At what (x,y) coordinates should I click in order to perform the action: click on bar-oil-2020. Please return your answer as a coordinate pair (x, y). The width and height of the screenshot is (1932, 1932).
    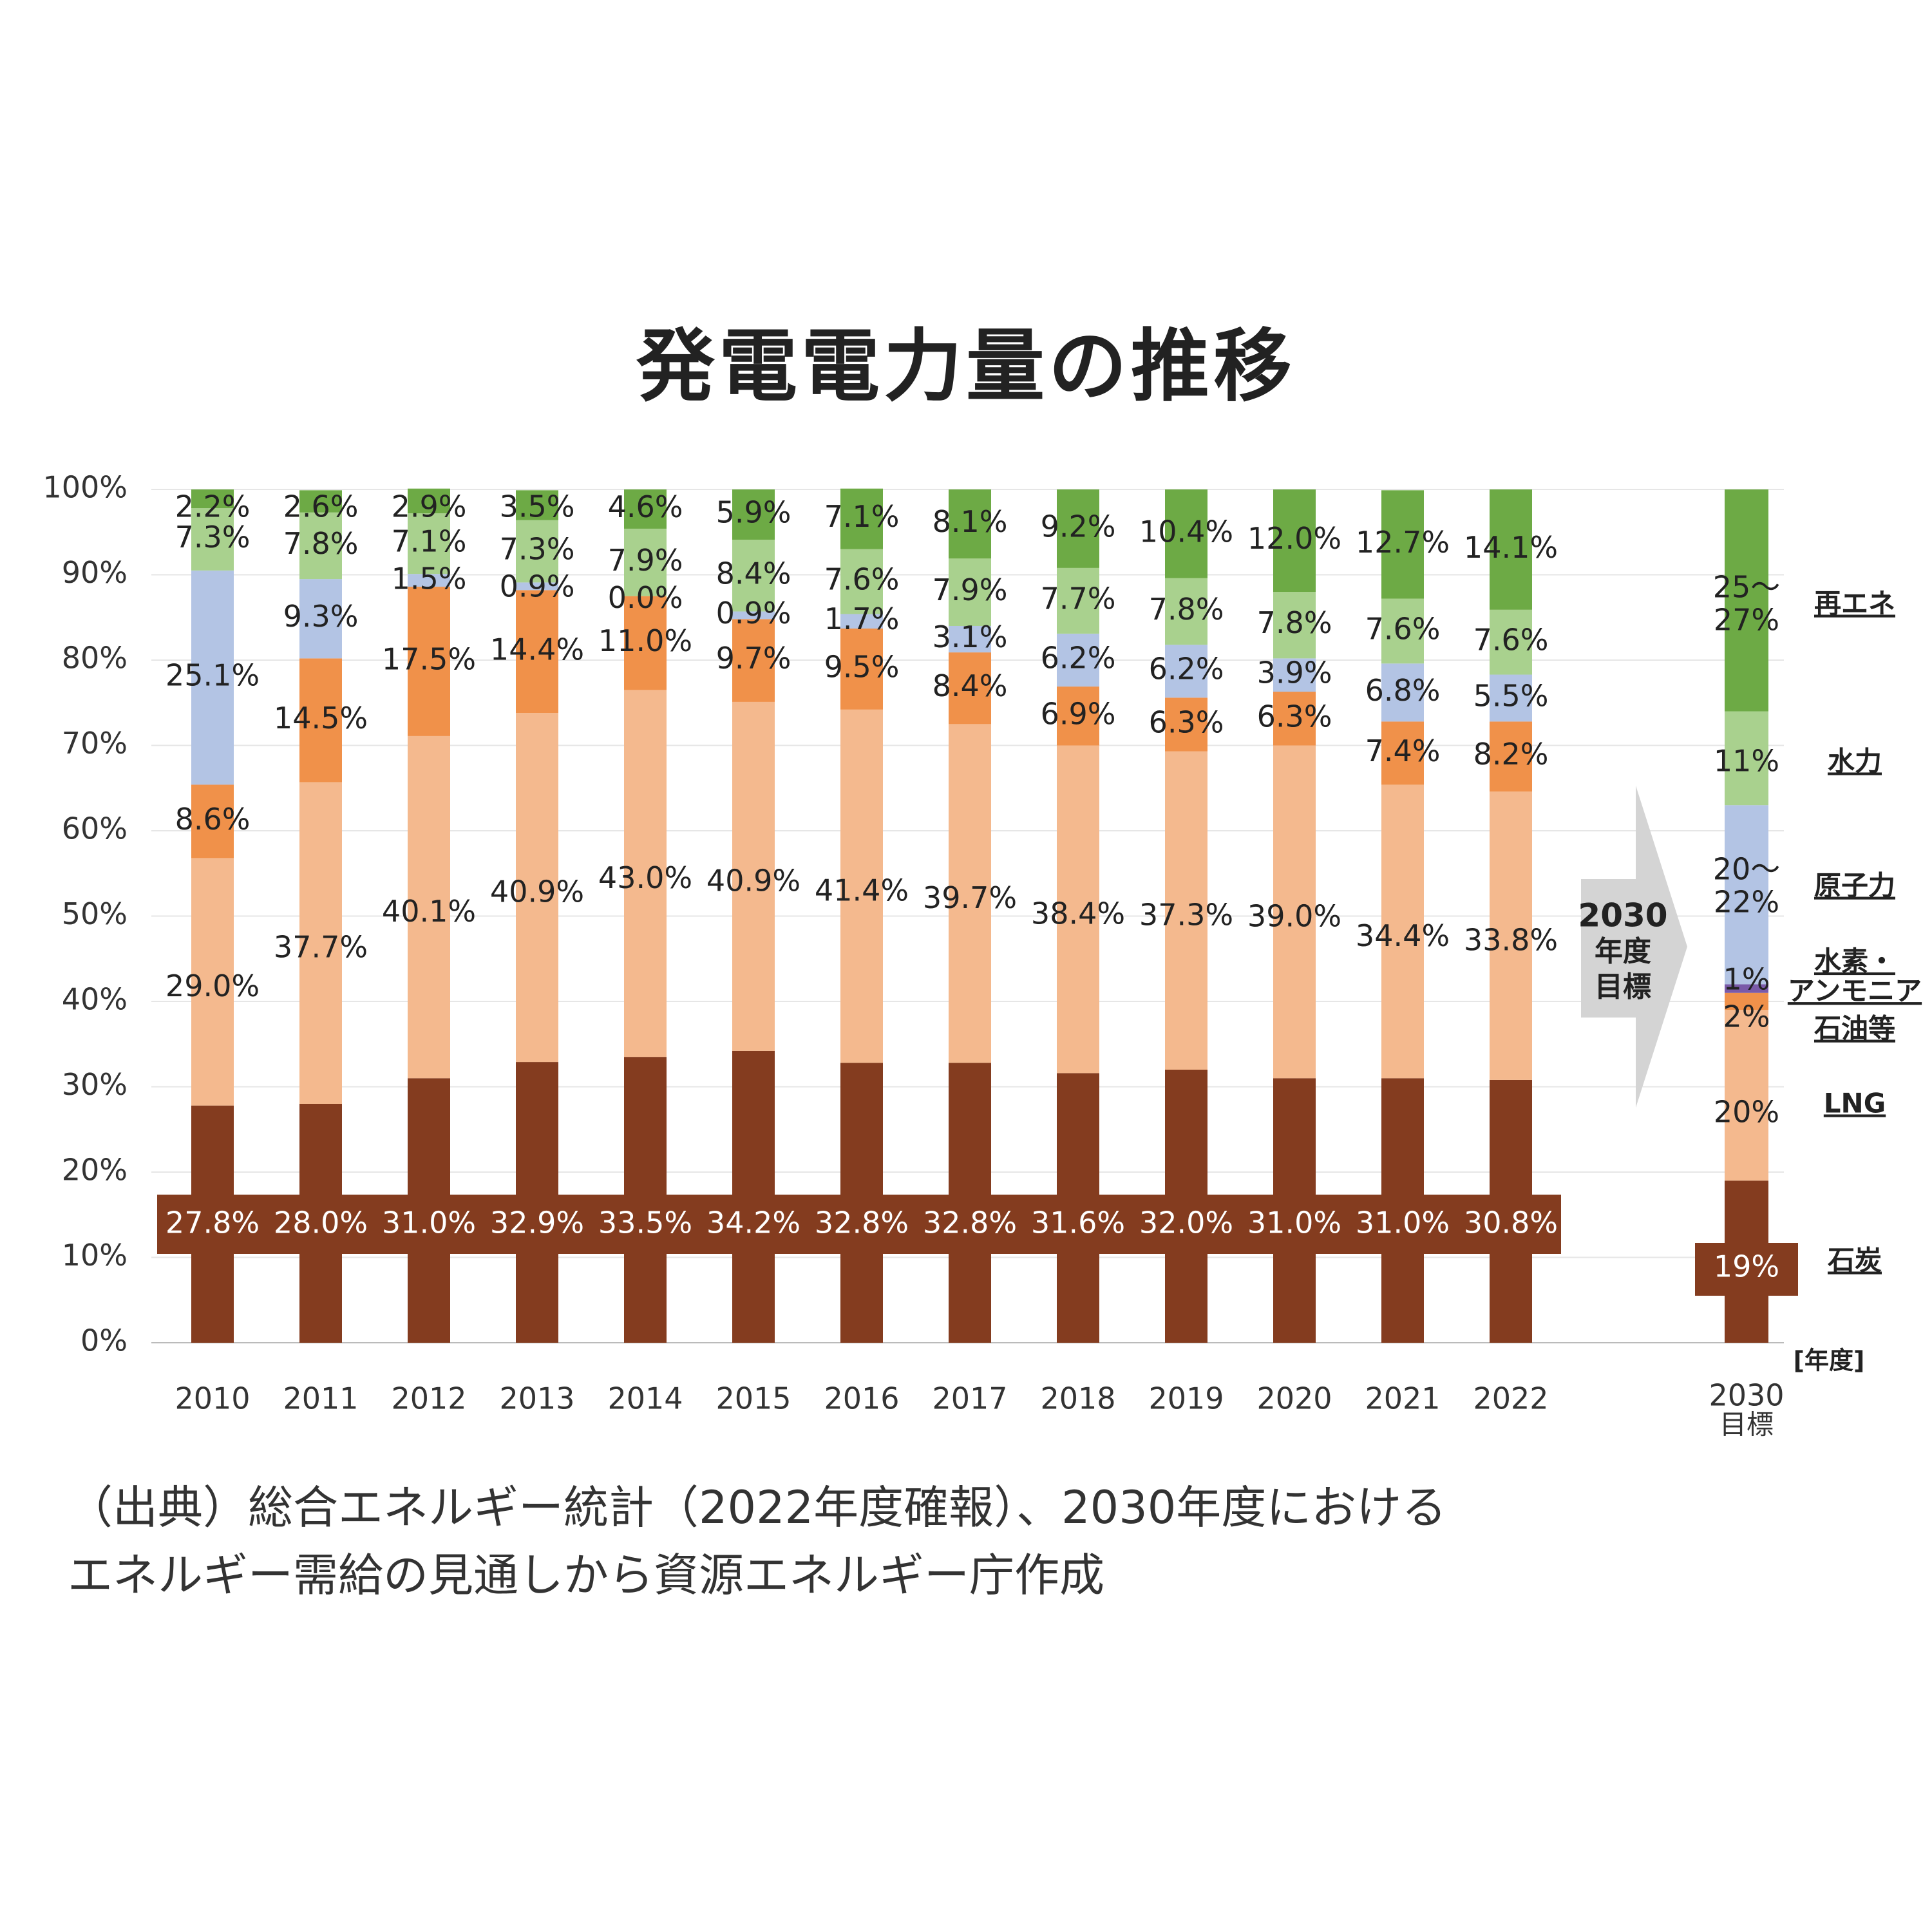
    Looking at the image, I should click on (1294, 719).